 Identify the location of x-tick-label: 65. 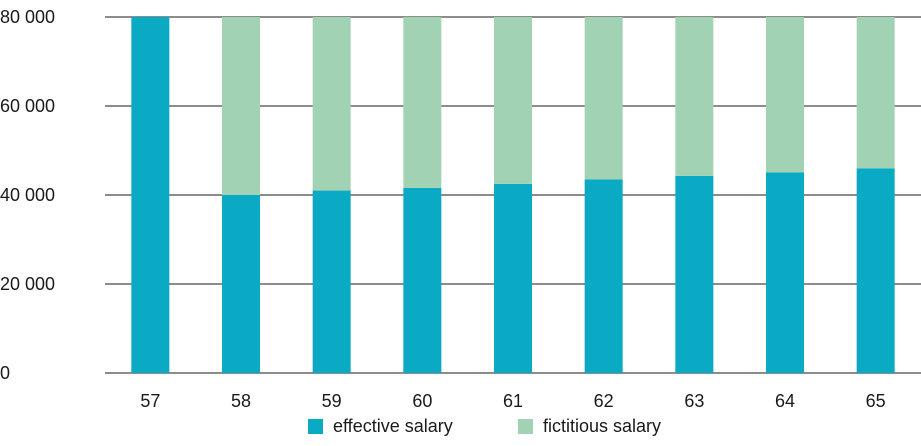
(876, 401).